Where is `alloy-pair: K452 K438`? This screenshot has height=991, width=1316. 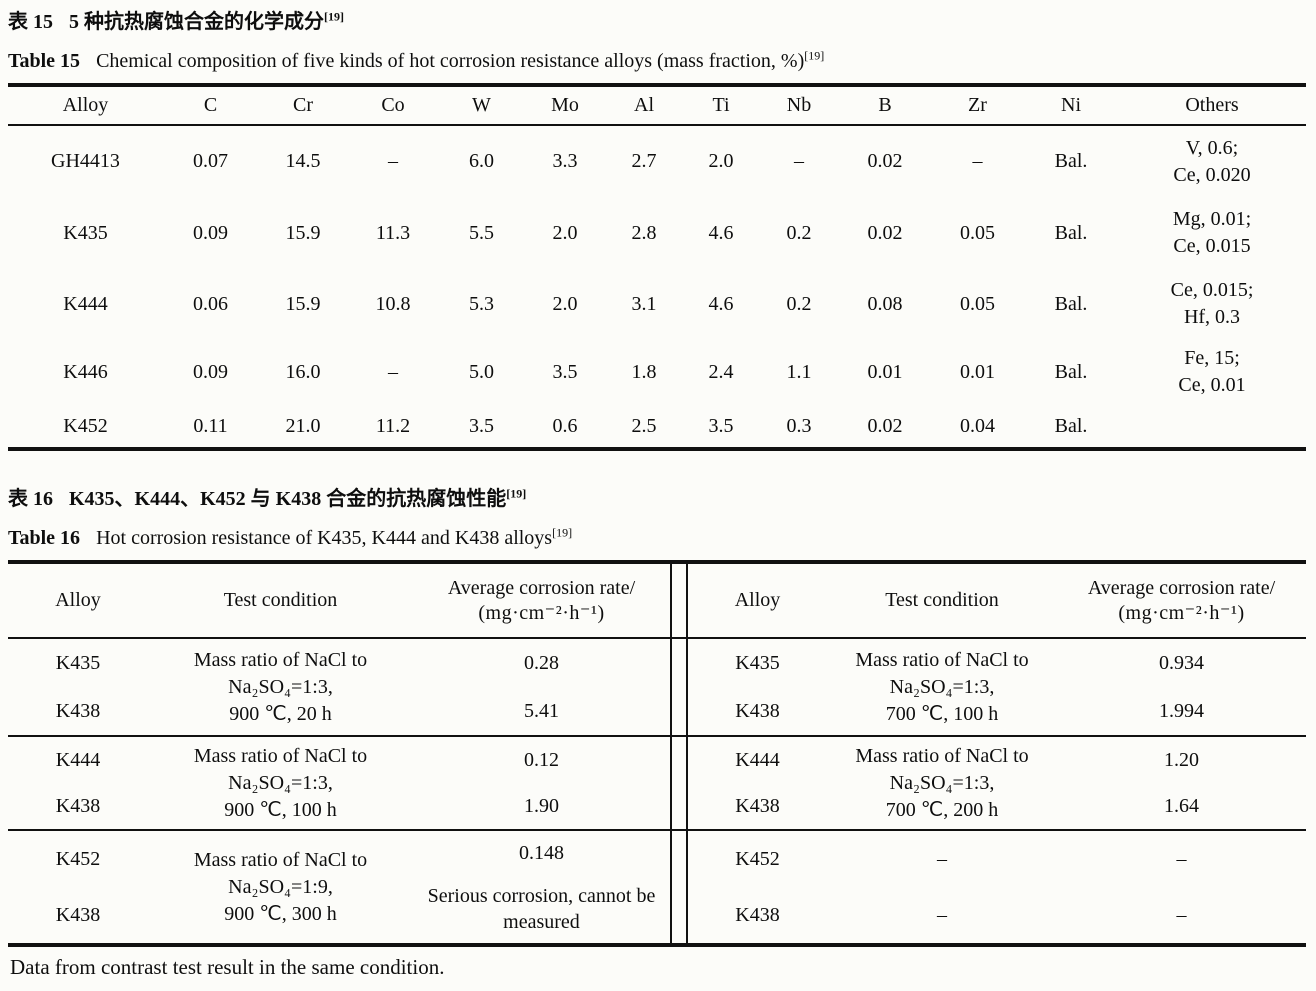 alloy-pair: K452 K438 is located at coordinates (78, 887).